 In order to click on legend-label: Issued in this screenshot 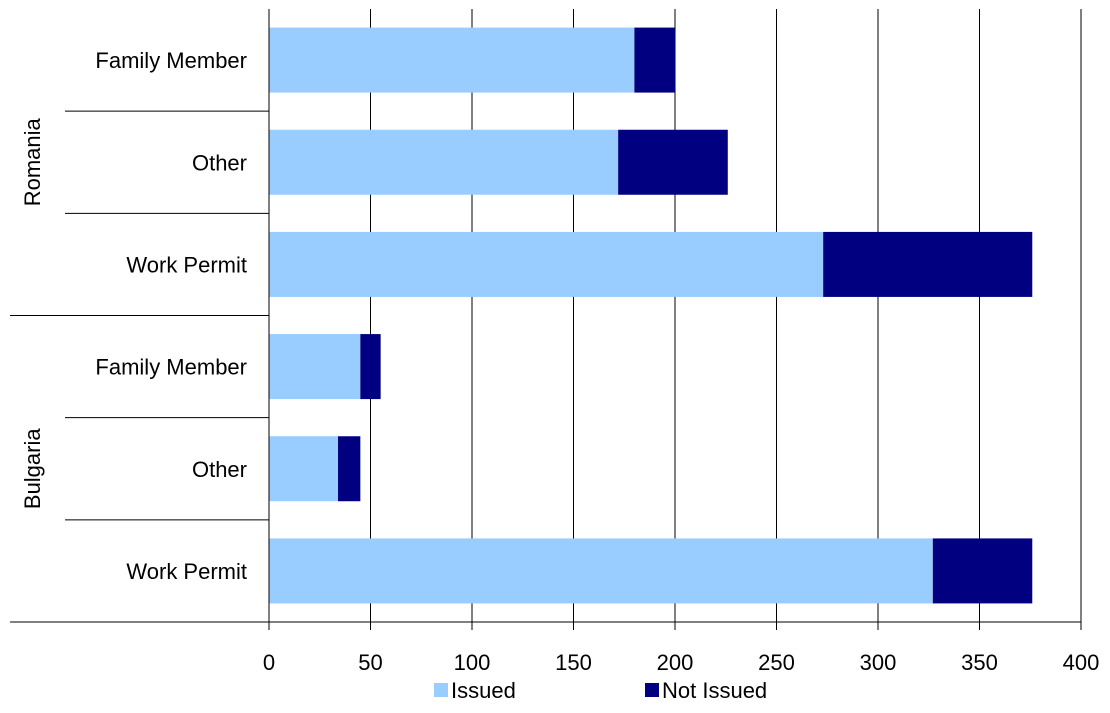, I will do `click(483, 690)`.